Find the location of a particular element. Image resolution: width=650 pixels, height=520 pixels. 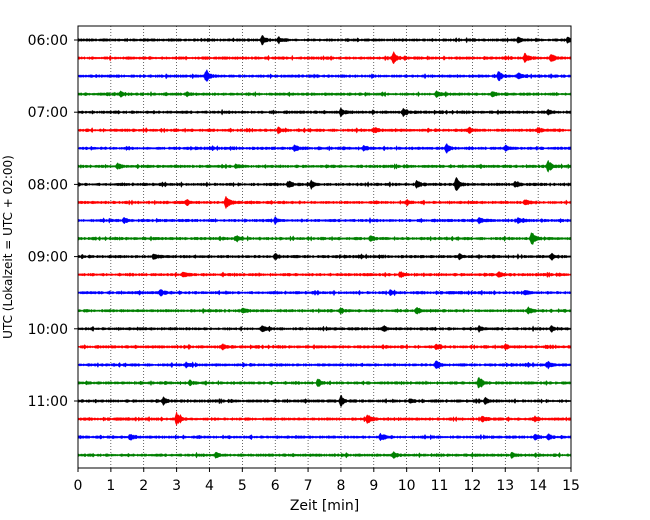

x-tick-label: 2 is located at coordinates (143, 486).